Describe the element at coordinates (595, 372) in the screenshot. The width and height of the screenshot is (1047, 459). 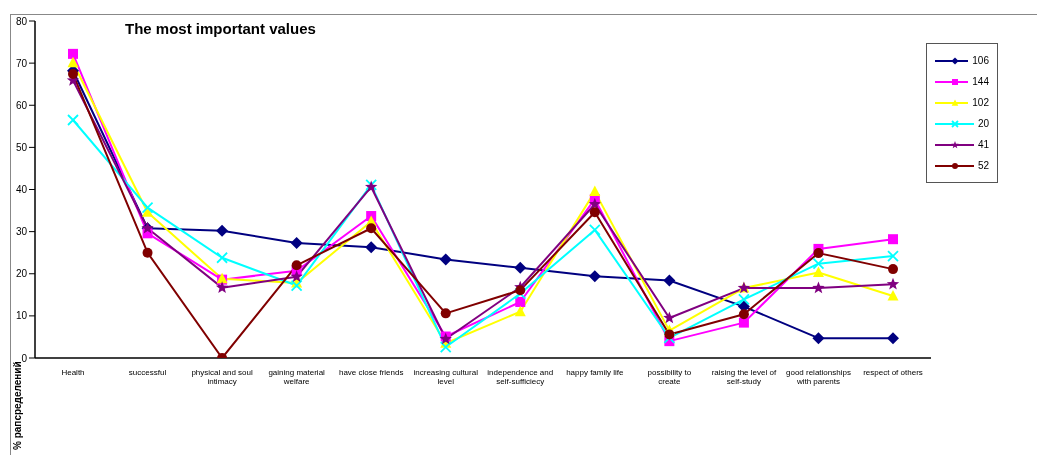
I see `x-tick-label: happy family life` at that location.